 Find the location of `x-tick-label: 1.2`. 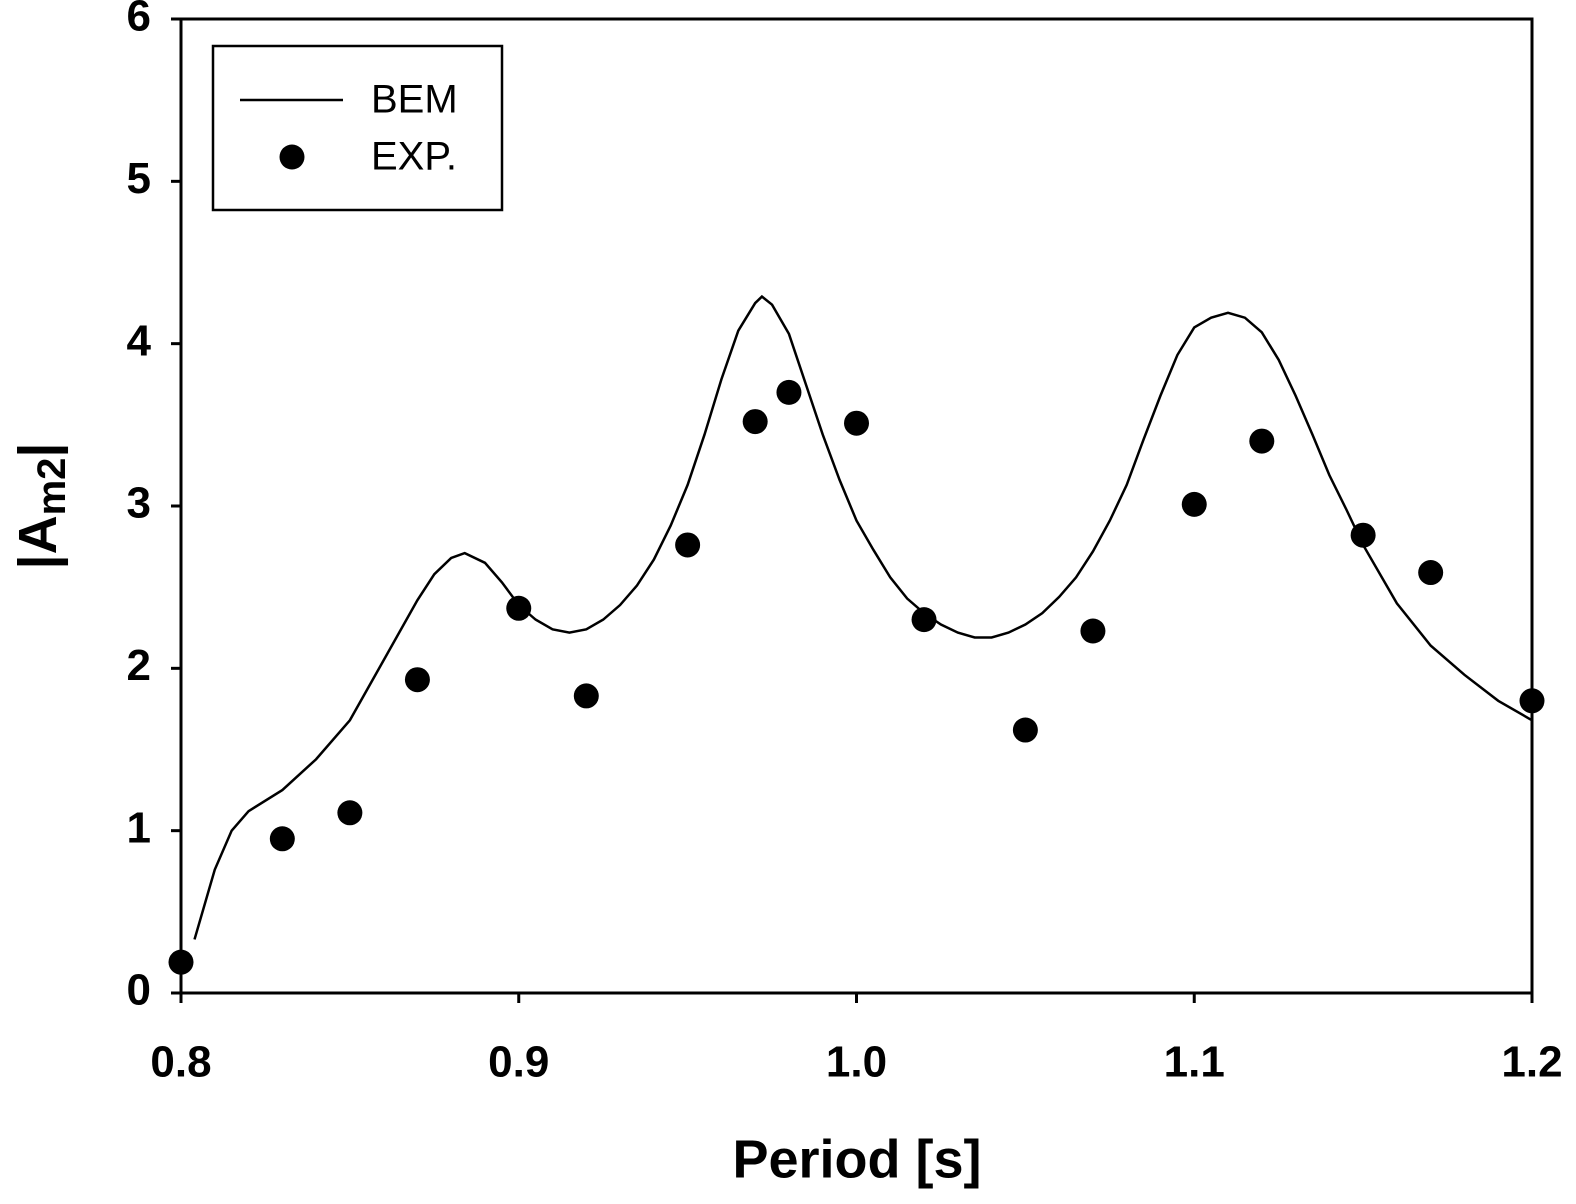

x-tick-label: 1.2 is located at coordinates (1531, 1062).